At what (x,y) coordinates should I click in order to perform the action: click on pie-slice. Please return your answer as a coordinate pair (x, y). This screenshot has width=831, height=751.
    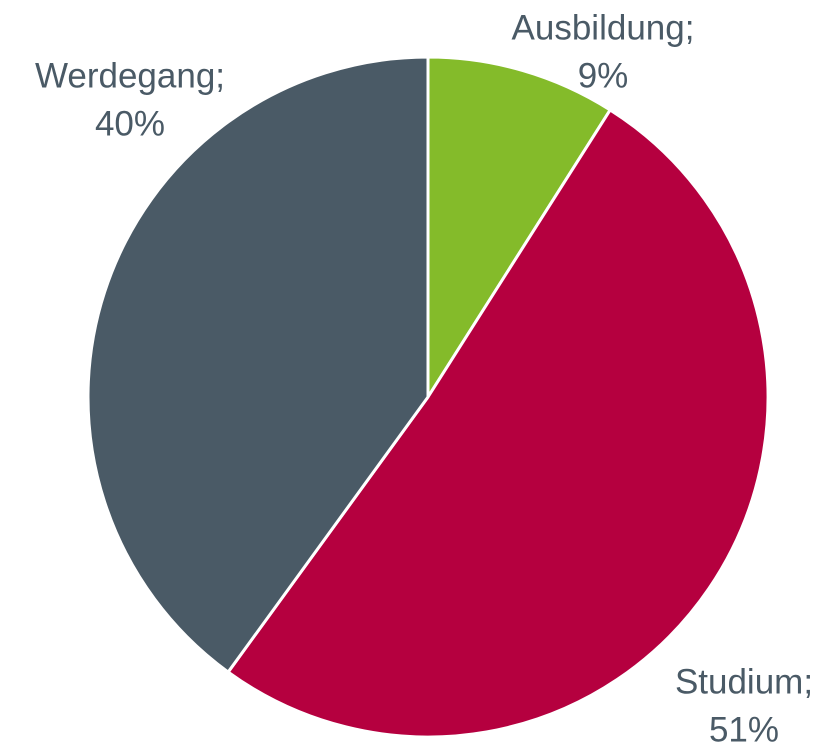
    Looking at the image, I should click on (519, 227).